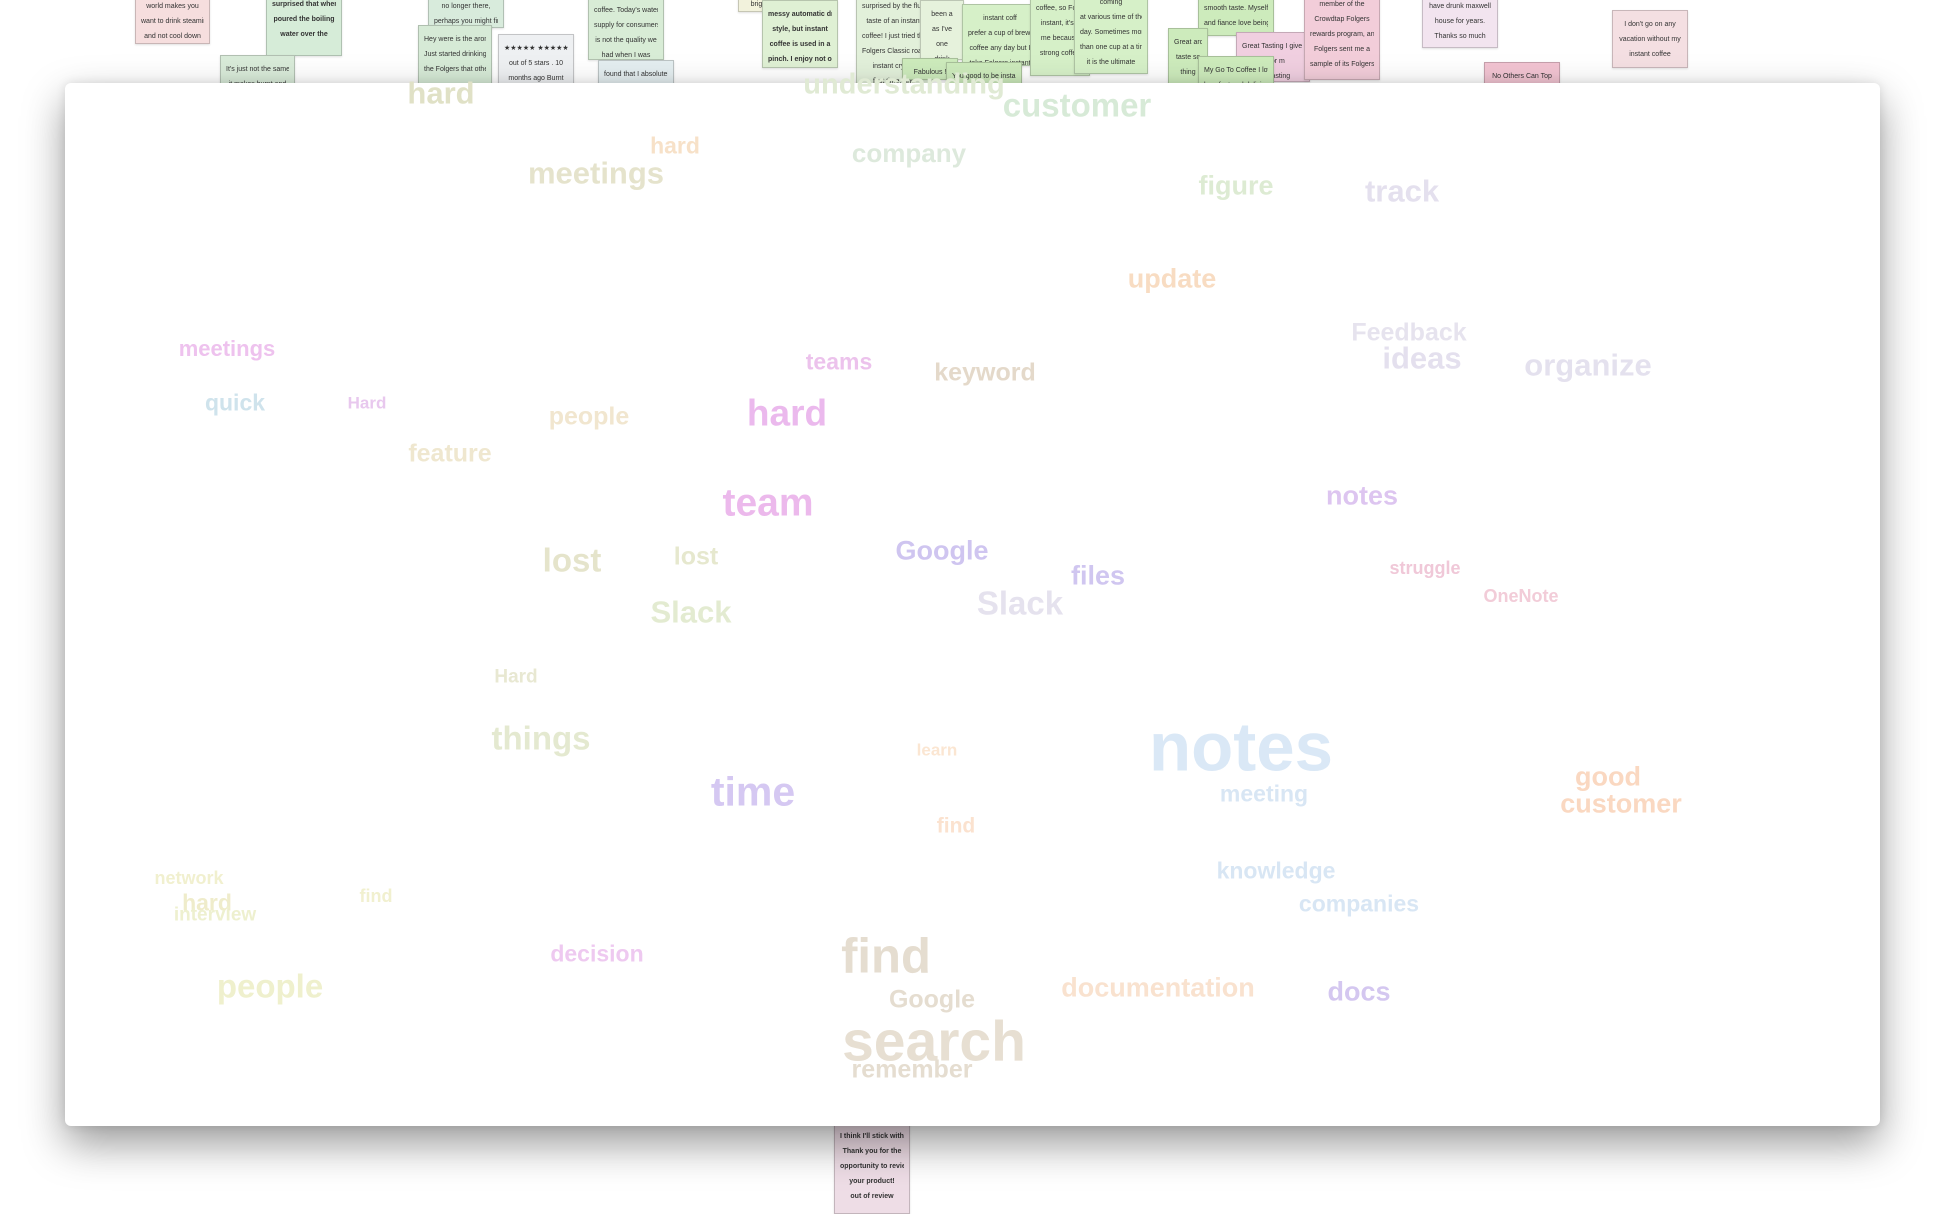  Describe the element at coordinates (872, 1166) in the screenshot. I see `note-text-line: opportunity to review` at that location.